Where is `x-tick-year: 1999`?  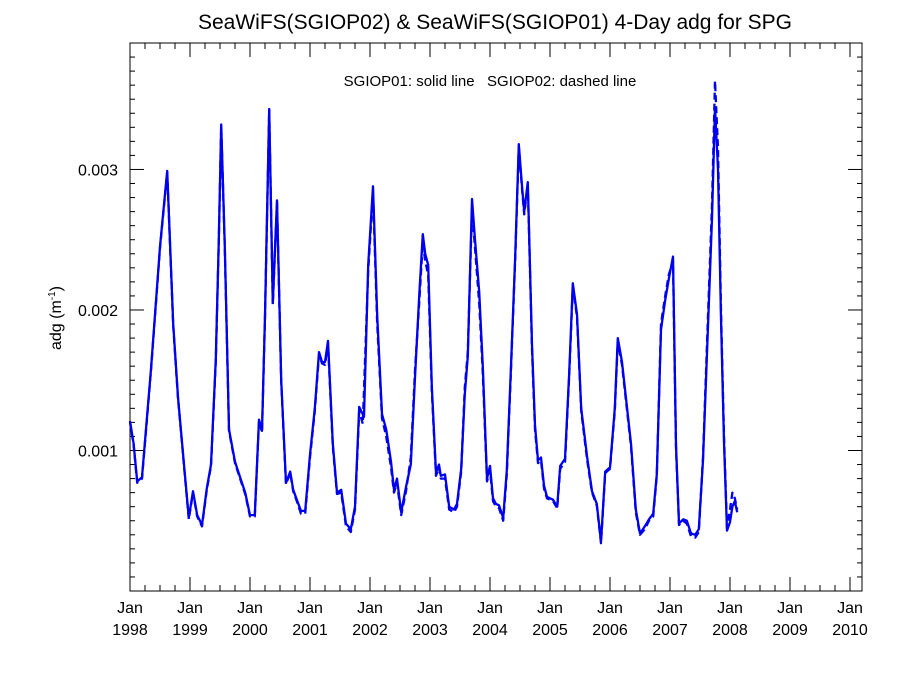 x-tick-year: 1999 is located at coordinates (190, 630).